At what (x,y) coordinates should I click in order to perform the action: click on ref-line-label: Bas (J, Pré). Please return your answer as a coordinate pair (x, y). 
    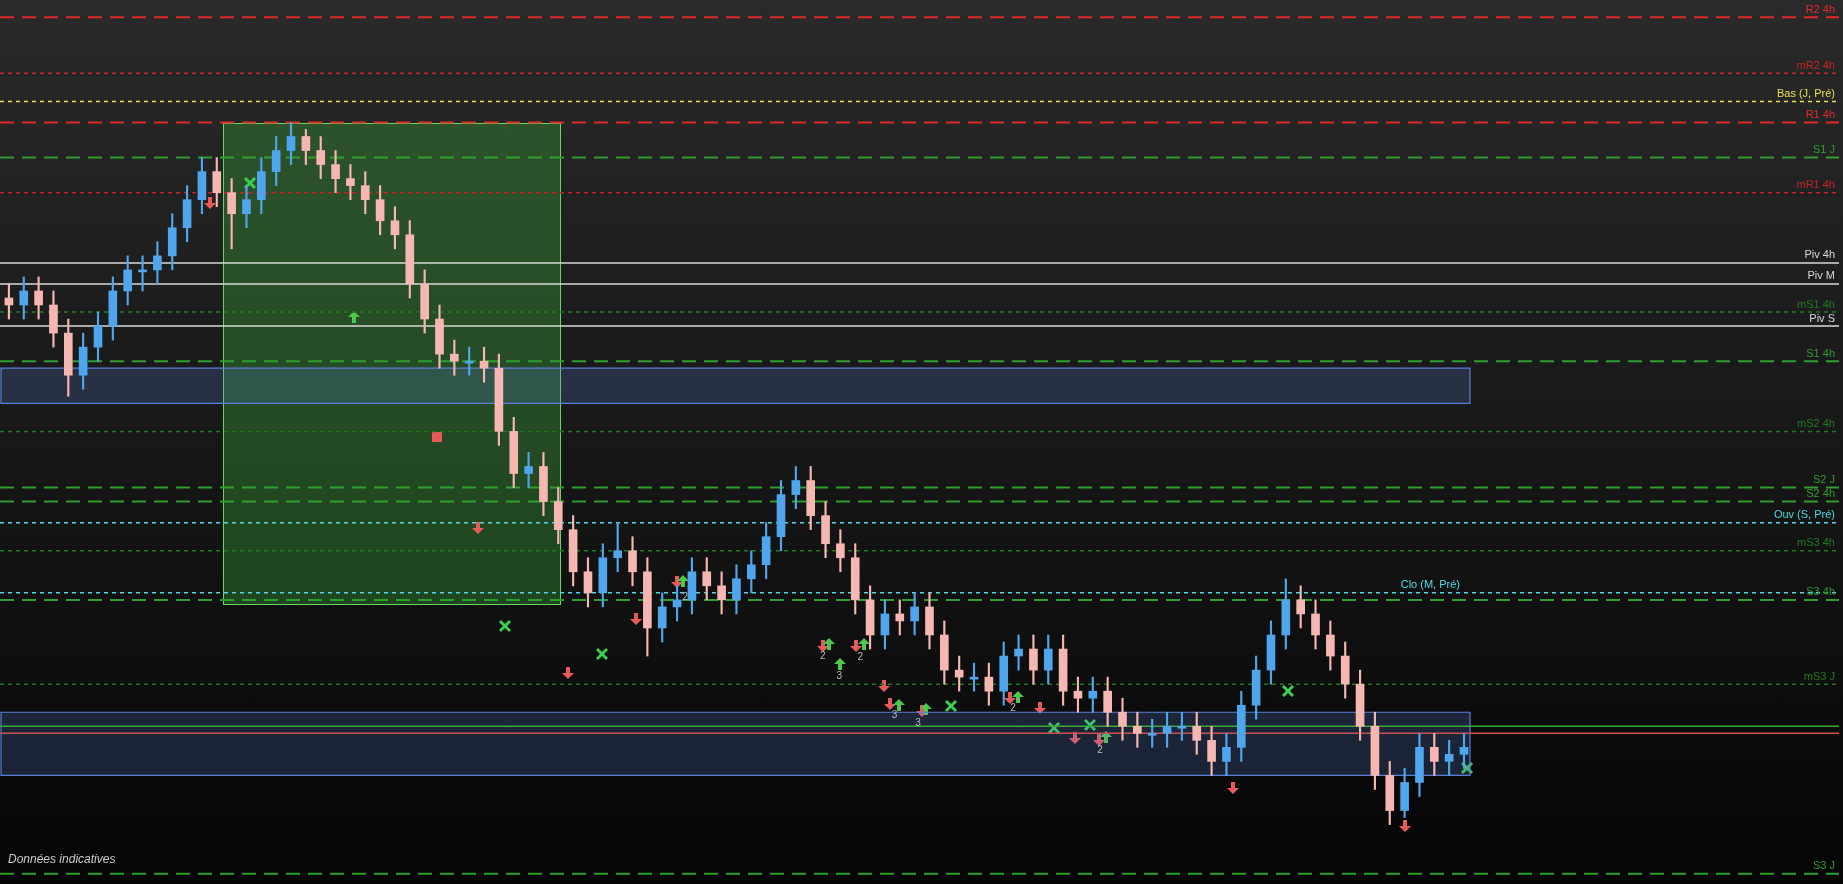
    Looking at the image, I should click on (1805, 92).